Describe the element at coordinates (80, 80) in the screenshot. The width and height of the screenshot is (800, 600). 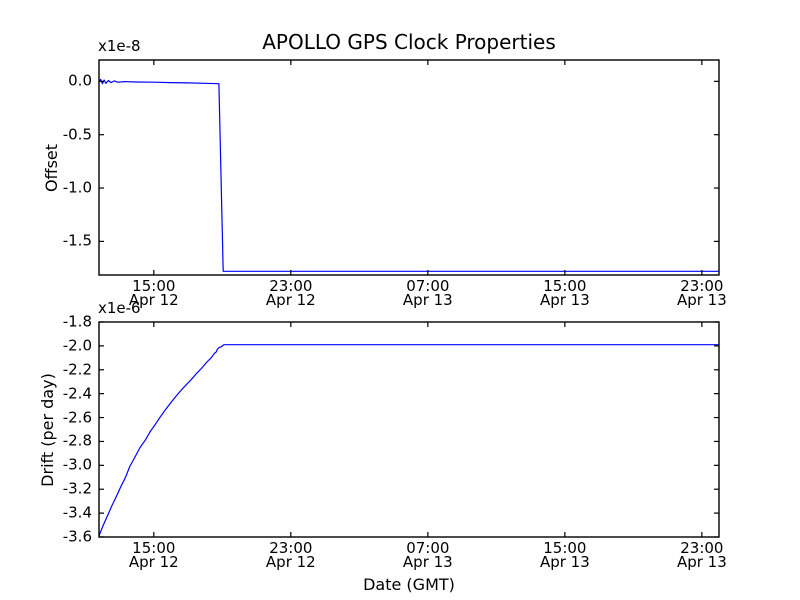
I see `y-tick-label: 0.0` at that location.